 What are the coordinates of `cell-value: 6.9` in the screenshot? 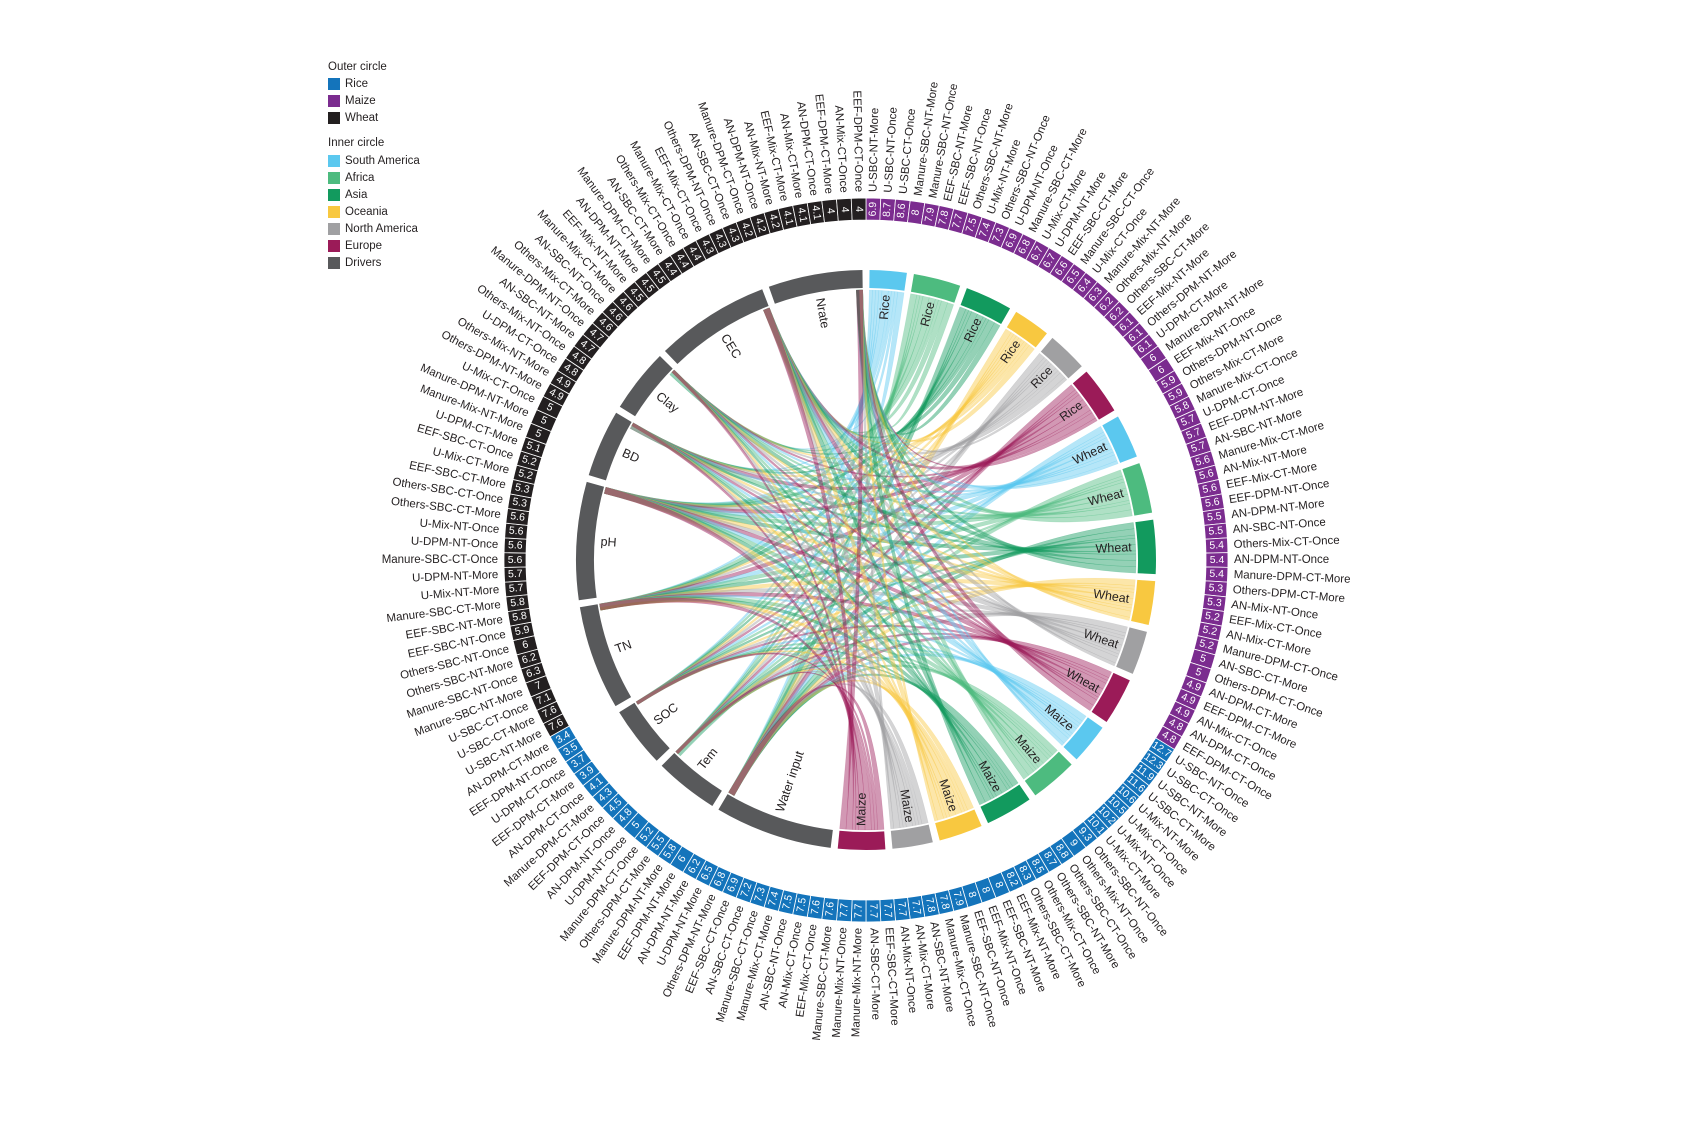 It's located at (733, 885).